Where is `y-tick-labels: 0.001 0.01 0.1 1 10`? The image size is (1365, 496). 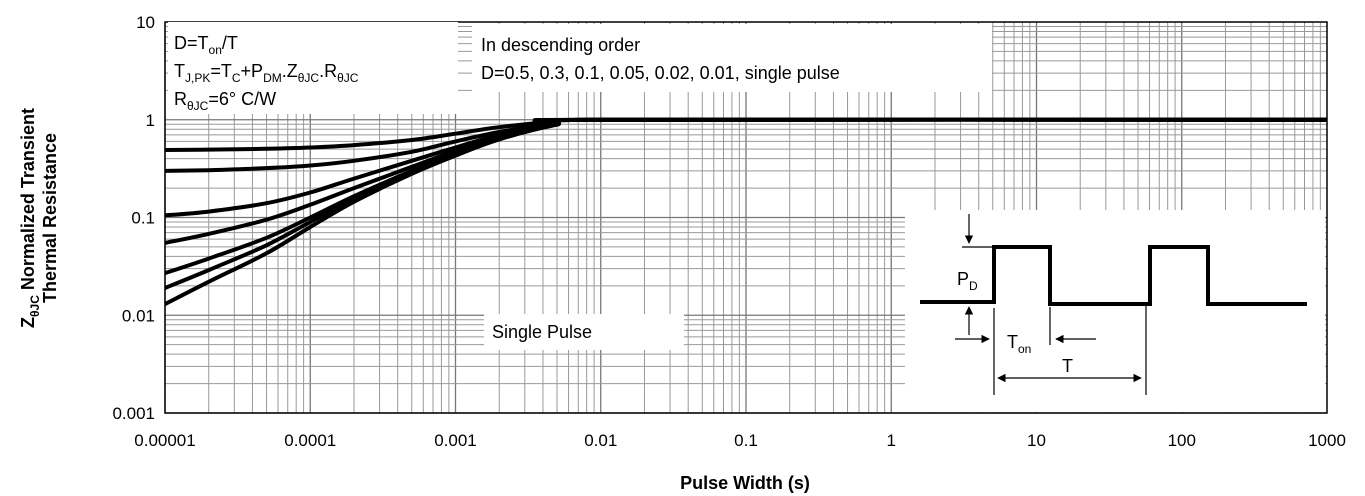
y-tick-labels: 0.001 0.01 0.1 1 10 is located at coordinates (133, 218).